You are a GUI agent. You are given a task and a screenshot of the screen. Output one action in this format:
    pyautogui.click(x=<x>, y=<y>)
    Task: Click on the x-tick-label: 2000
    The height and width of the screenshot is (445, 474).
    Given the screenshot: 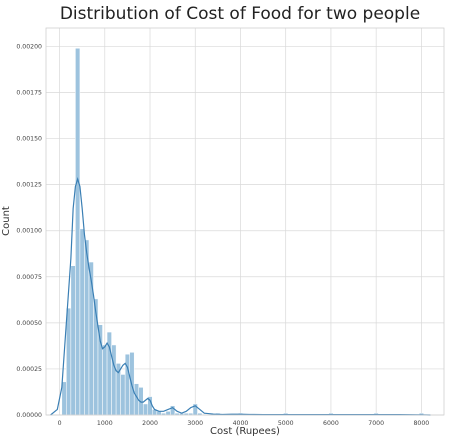 What is the action you would take?
    pyautogui.click(x=150, y=423)
    